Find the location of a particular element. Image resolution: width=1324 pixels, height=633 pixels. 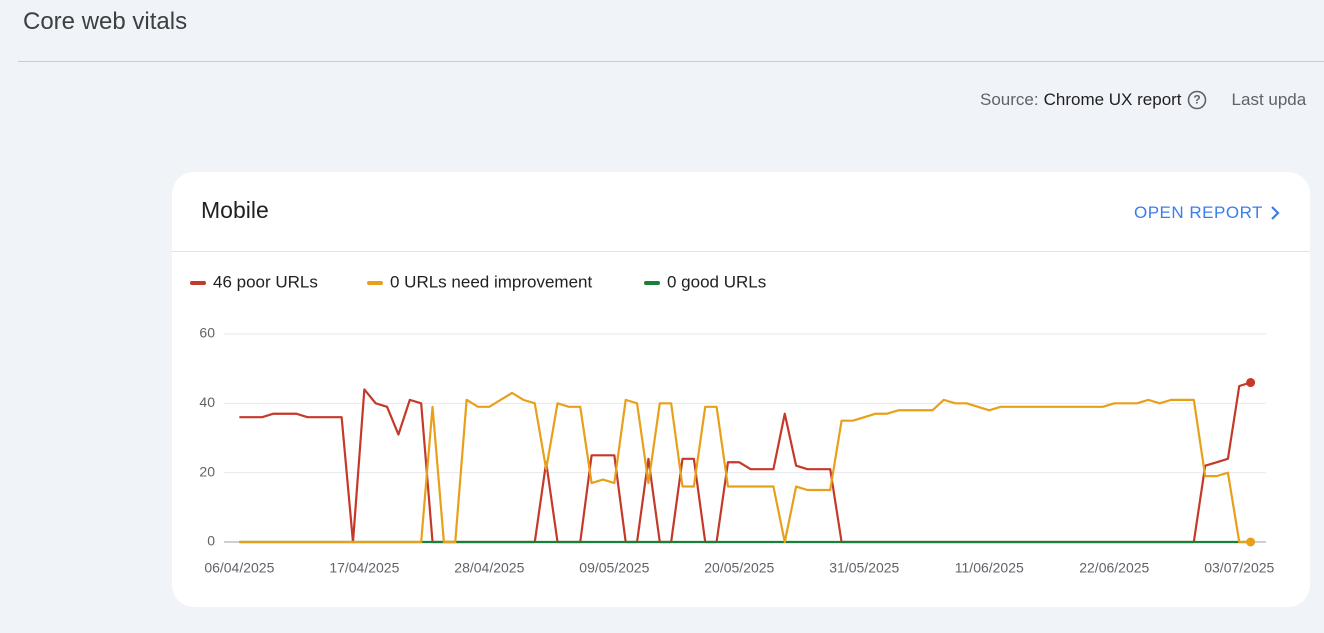

source-bar: Source: Chrome UX report ? Last upda is located at coordinates (1143, 100).